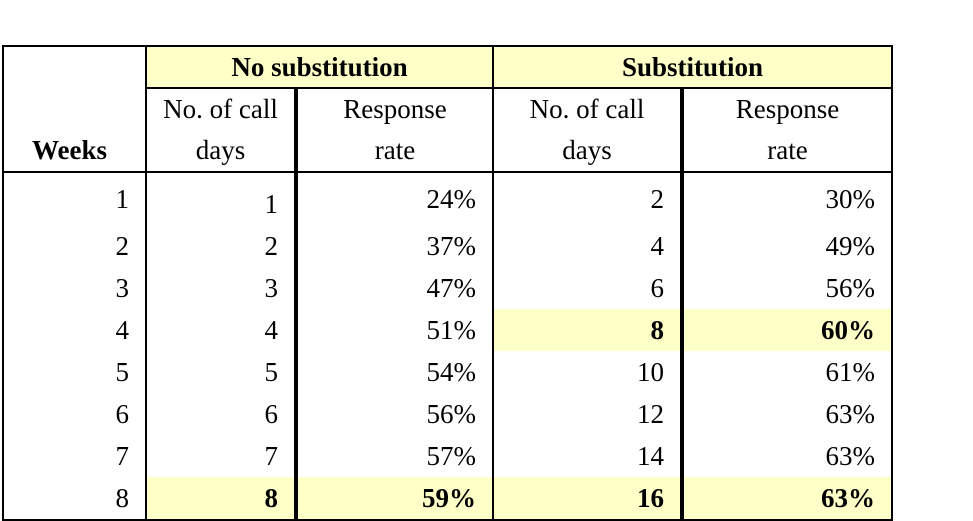 Image resolution: width=973 pixels, height=521 pixels. What do you see at coordinates (786, 372) in the screenshot?
I see `s-response-rate-cell: 61%` at bounding box center [786, 372].